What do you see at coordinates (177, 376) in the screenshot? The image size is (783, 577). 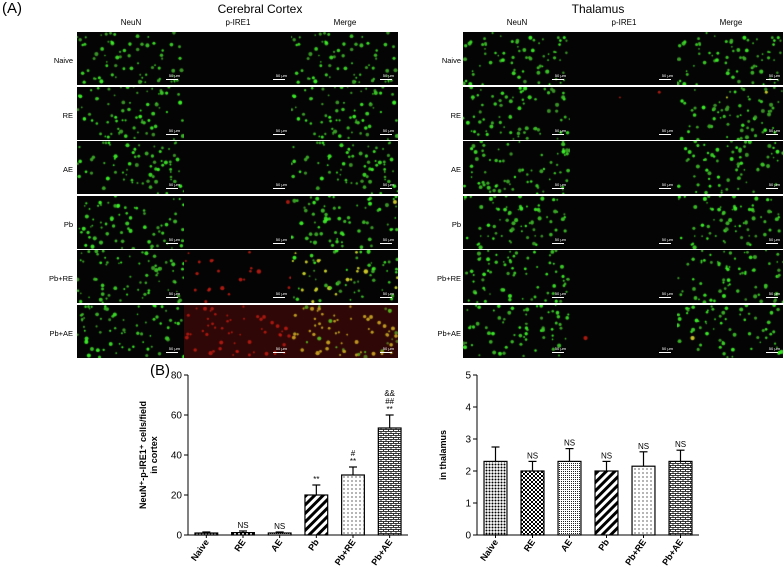 I see `y-tick-label: 80` at bounding box center [177, 376].